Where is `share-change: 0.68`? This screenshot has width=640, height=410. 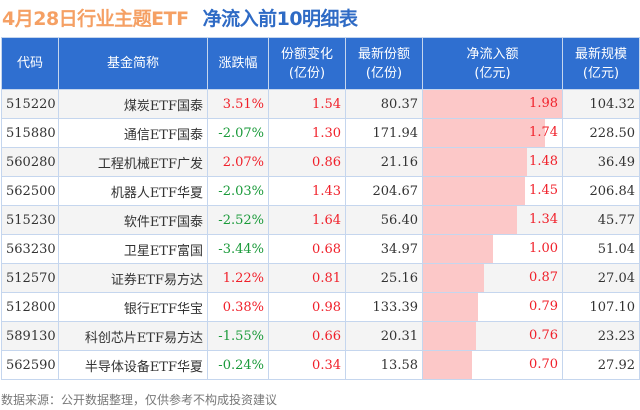 share-change: 0.68 is located at coordinates (307, 249).